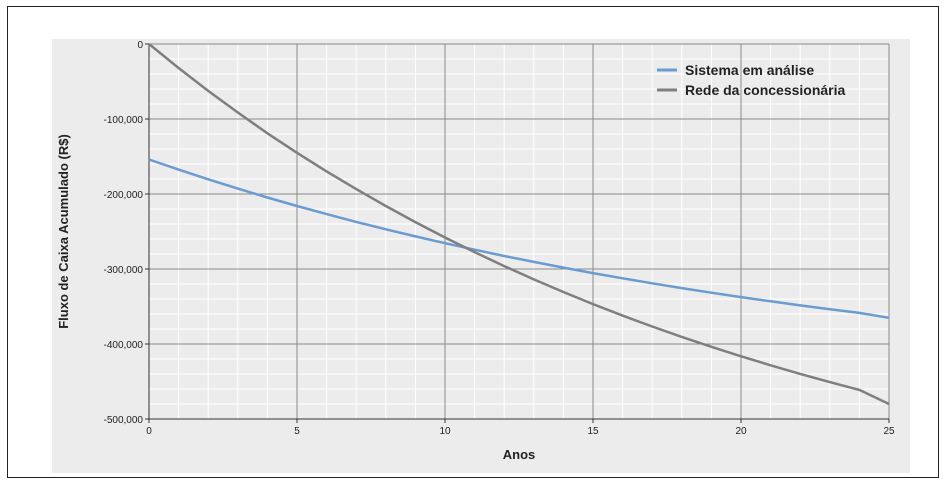 The image size is (949, 485). Describe the element at coordinates (741, 431) in the screenshot. I see `x-tick-label: 20` at that location.